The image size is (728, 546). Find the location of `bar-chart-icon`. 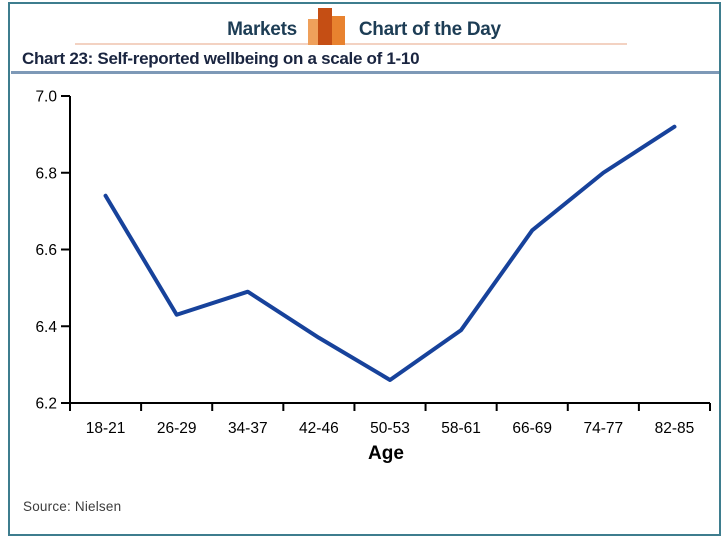

bar-chart-icon is located at coordinates (327, 26).